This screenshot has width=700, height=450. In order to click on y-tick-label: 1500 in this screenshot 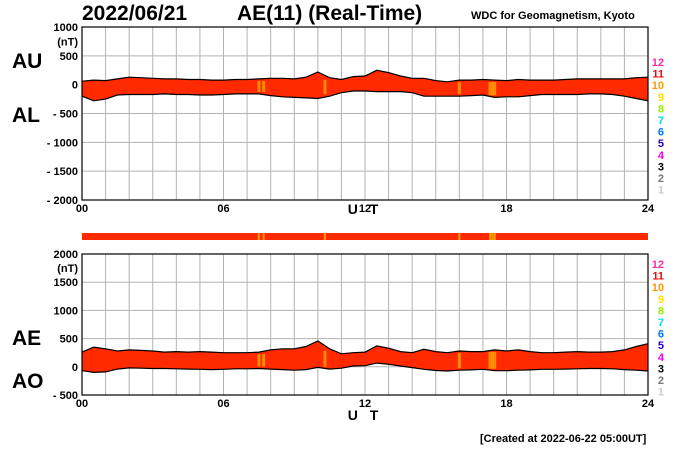, I will do `click(66, 283)`.